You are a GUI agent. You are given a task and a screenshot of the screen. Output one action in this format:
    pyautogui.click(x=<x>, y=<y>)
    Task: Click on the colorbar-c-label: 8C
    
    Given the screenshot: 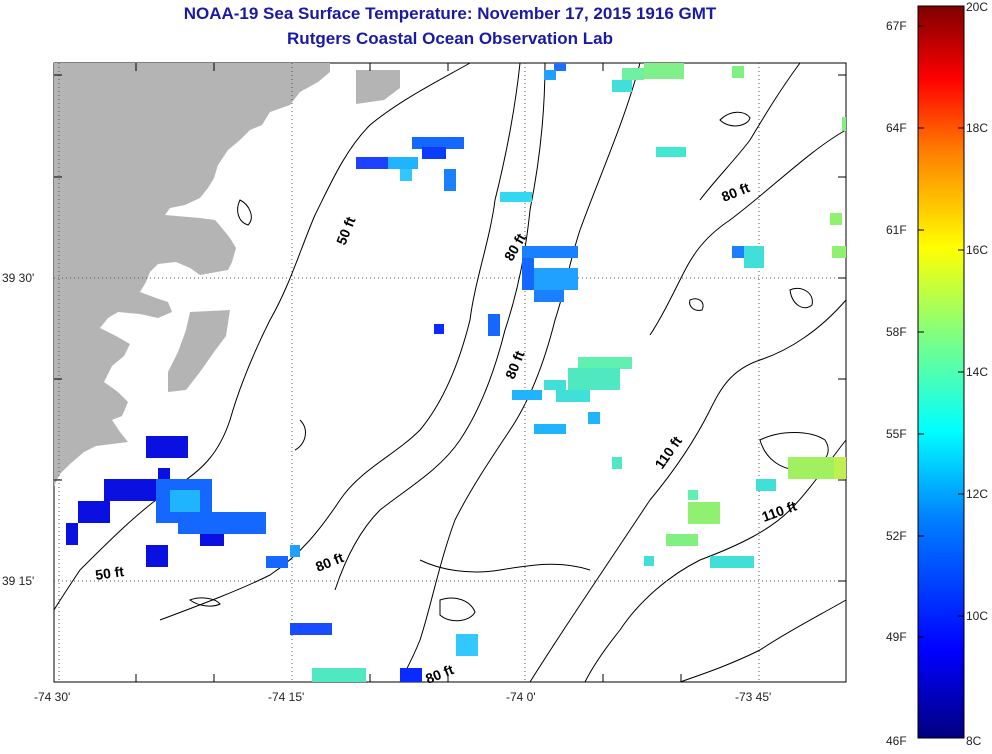 What is the action you would take?
    pyautogui.click(x=974, y=741)
    